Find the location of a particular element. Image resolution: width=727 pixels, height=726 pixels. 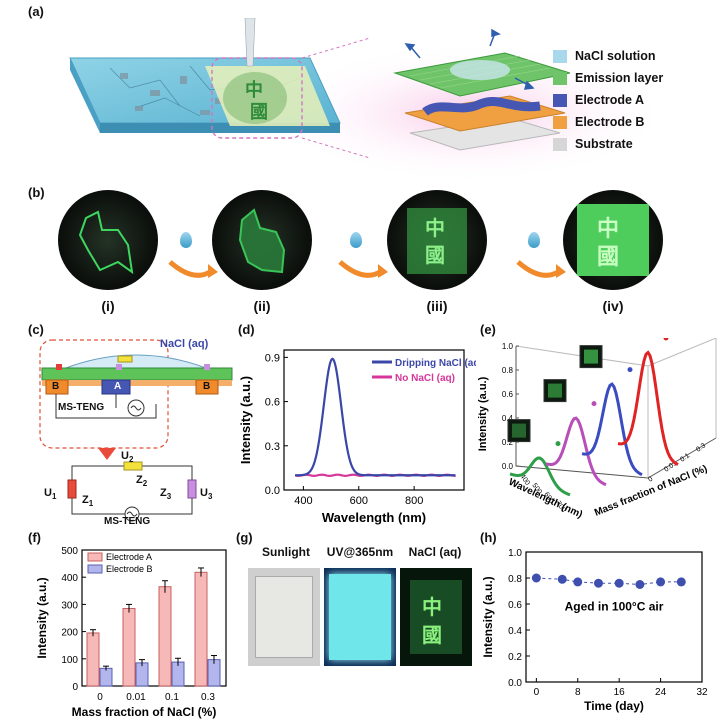

photo-nacl: 中 國 is located at coordinates (436, 617).